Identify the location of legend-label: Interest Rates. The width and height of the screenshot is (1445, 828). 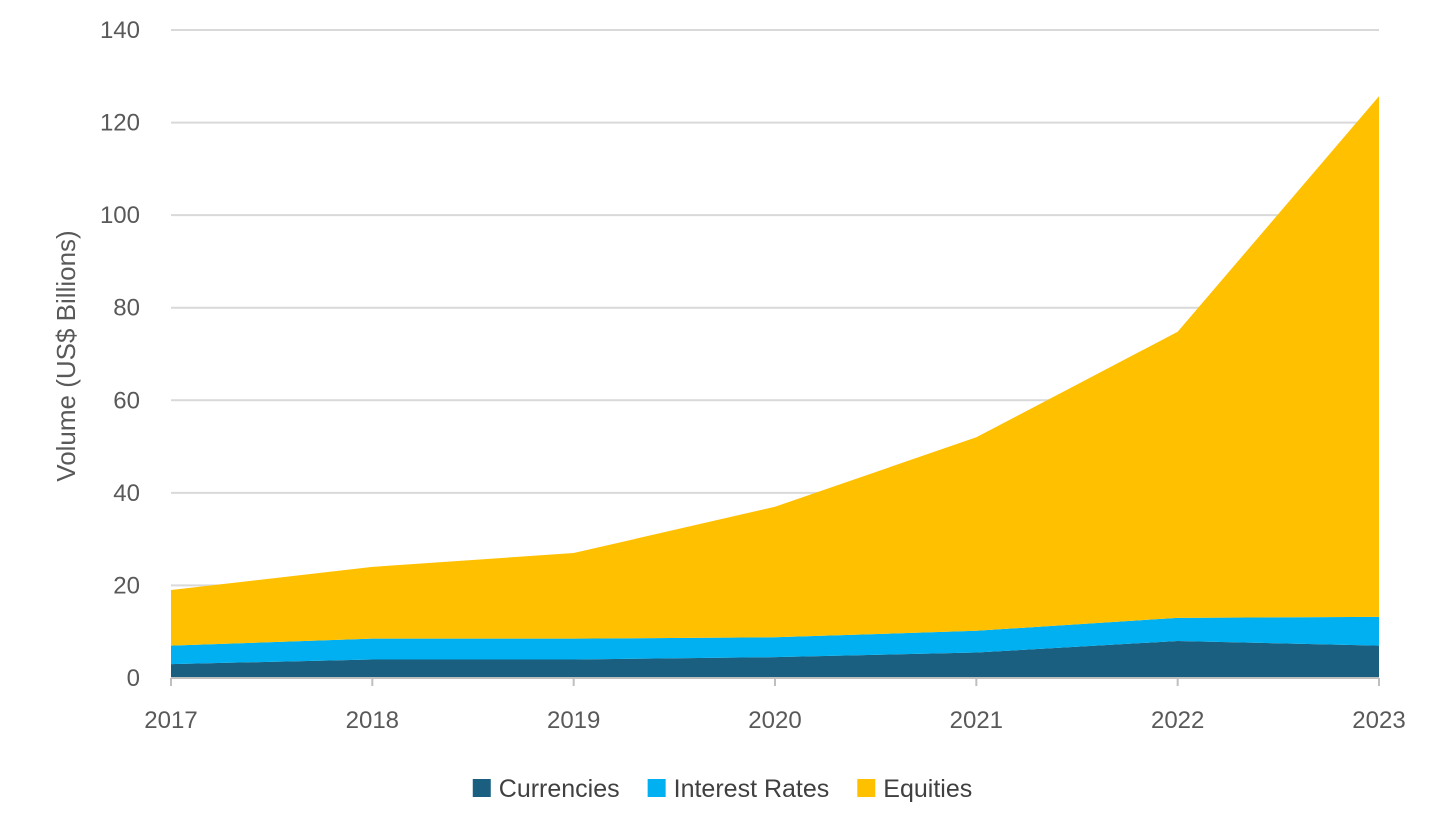
(752, 789).